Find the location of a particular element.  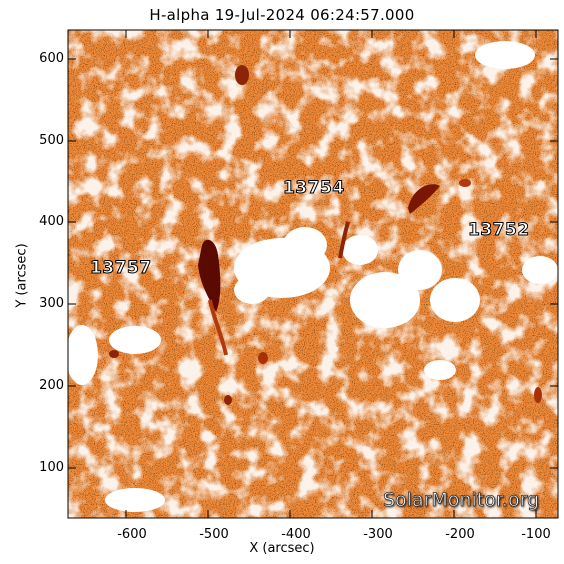

x-axis-label: X (arcsec) is located at coordinates (282, 548).